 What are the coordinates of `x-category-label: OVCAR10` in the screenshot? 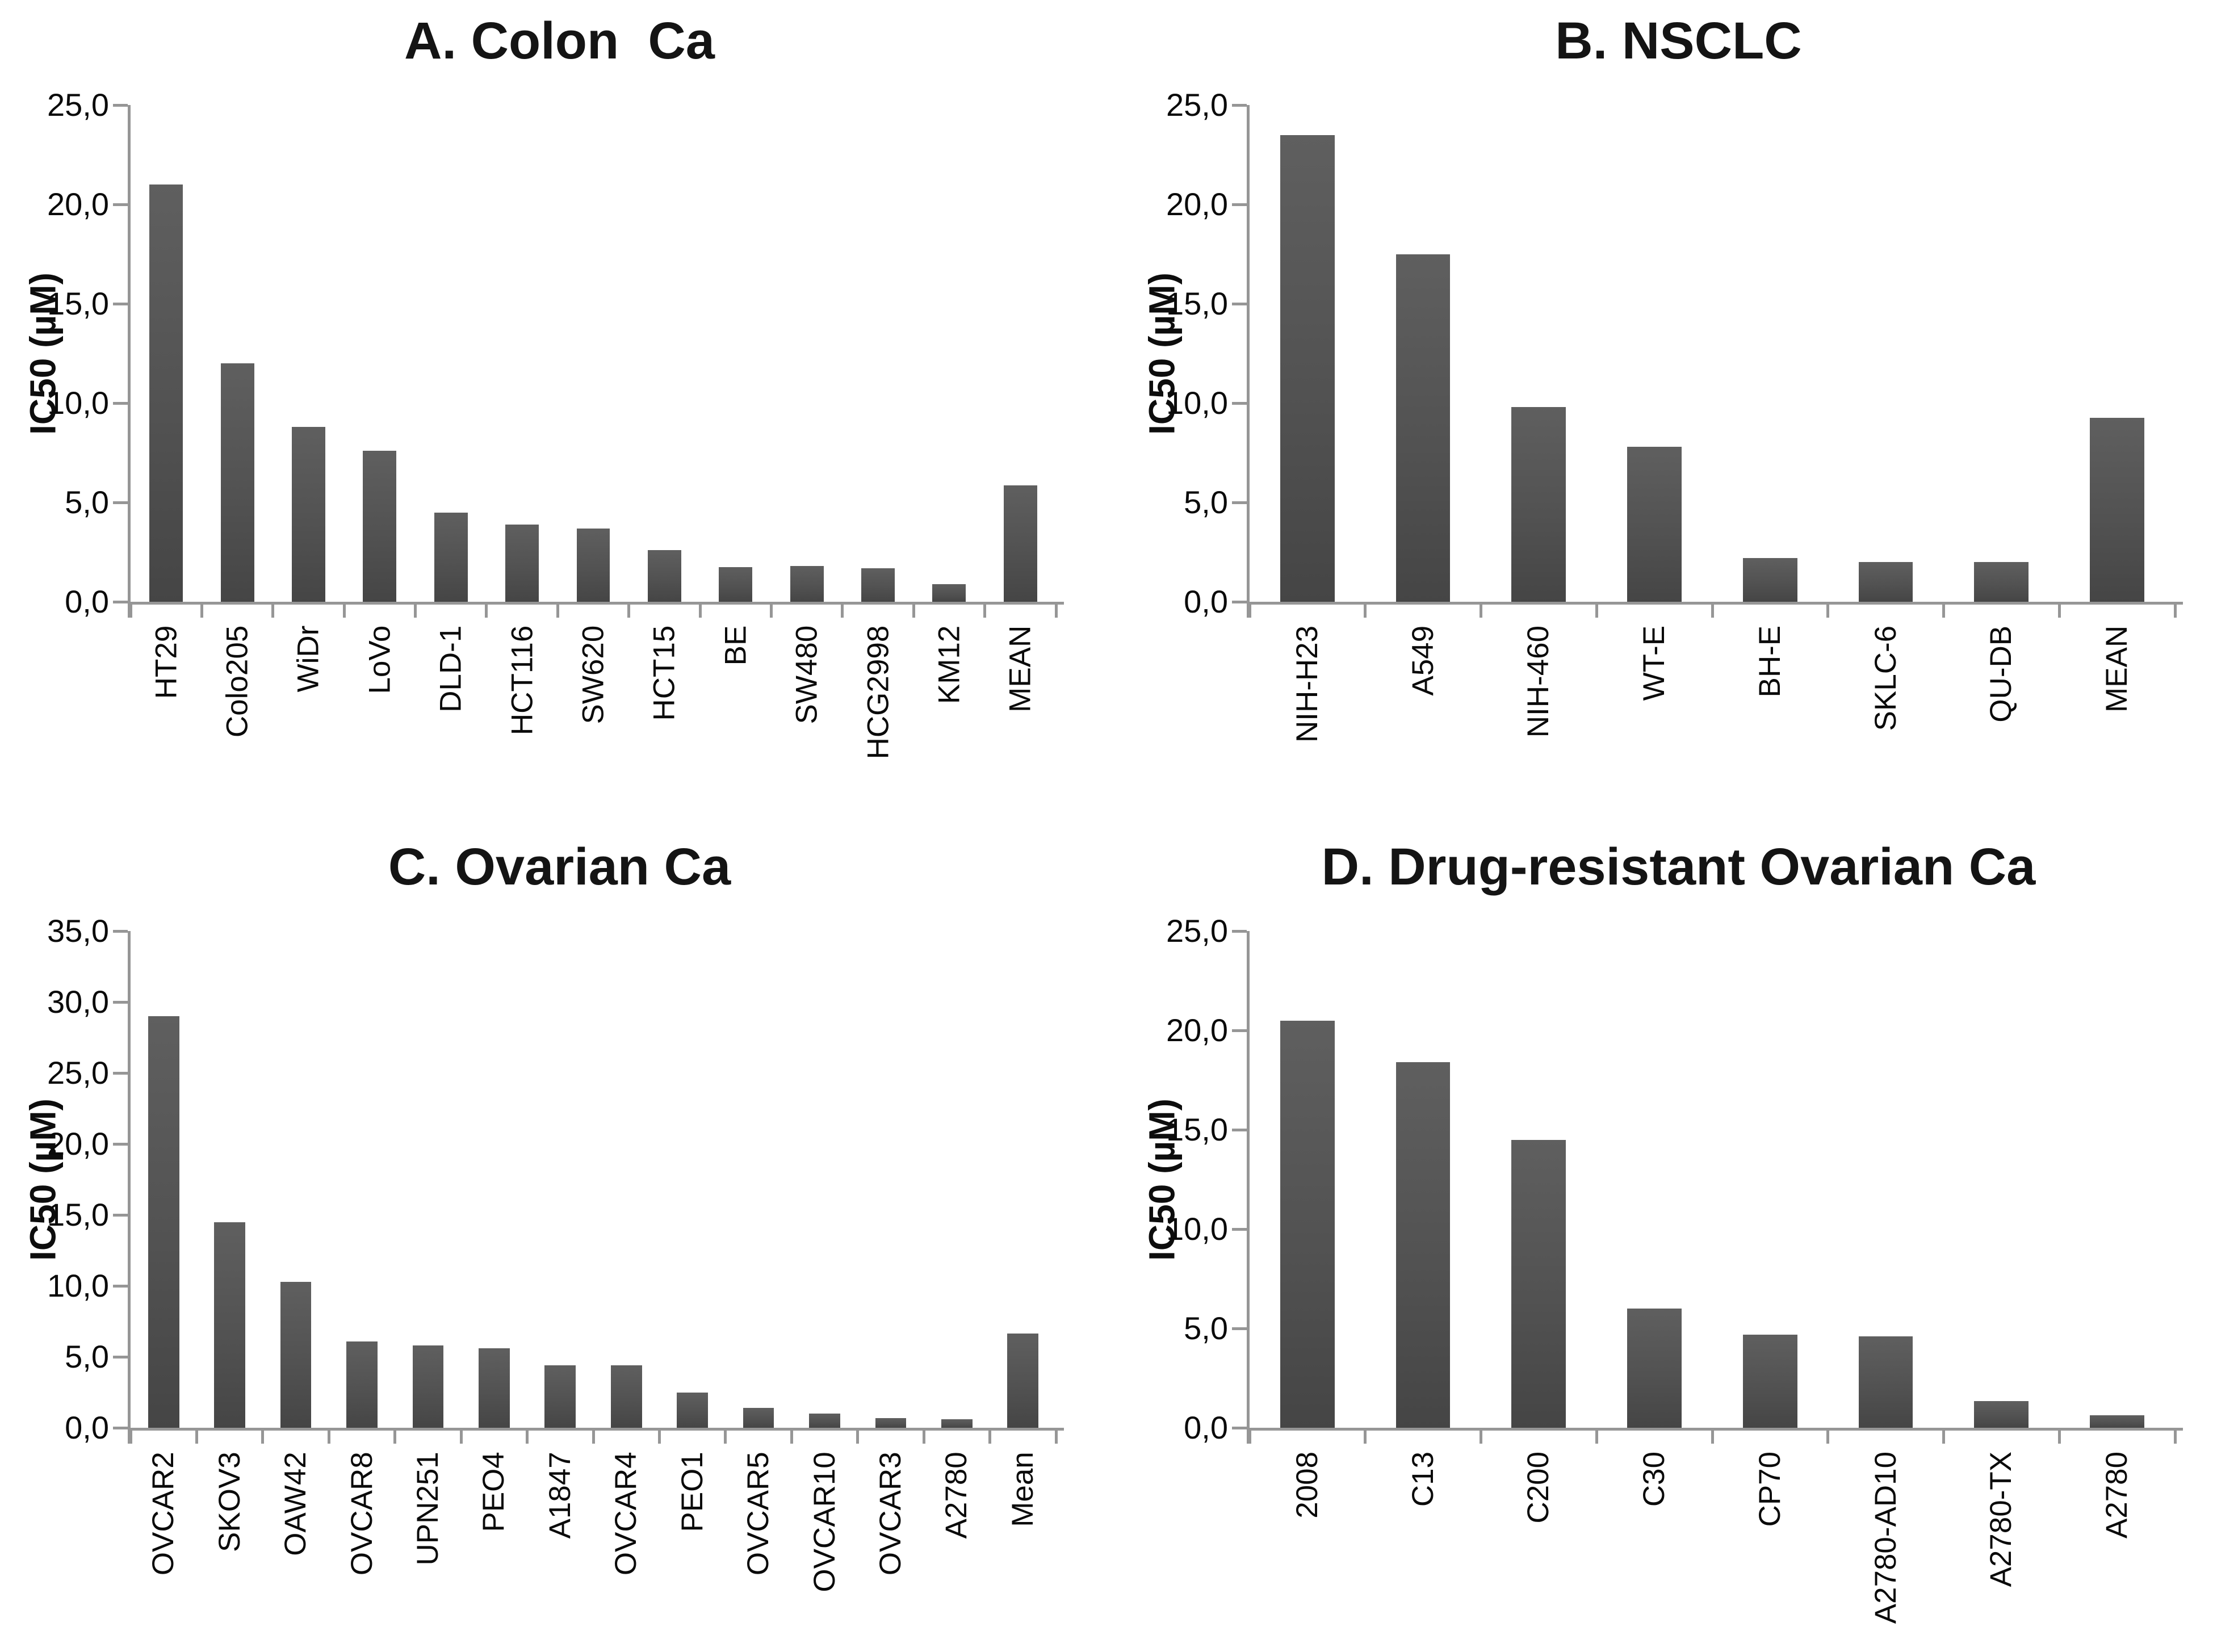 It's located at (824, 1521).